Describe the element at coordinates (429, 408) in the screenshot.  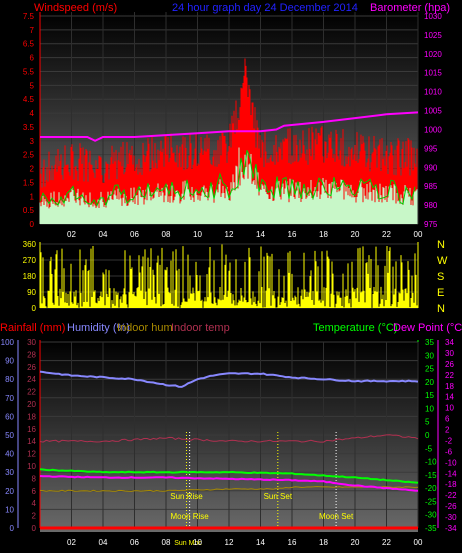
I see `temperature-tick-label: 10` at that location.